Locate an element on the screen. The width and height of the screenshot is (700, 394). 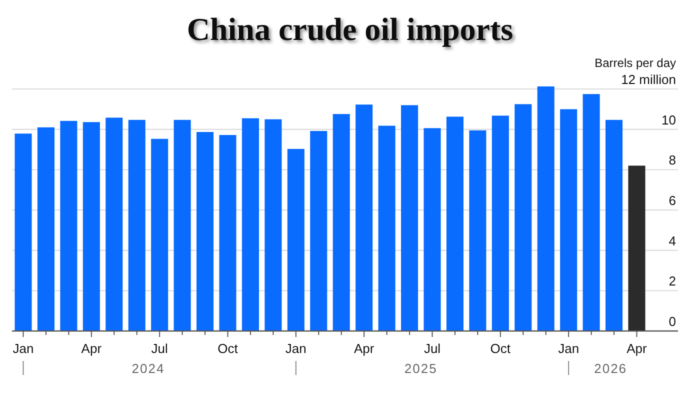
chart-title: China crude oil imports is located at coordinates (350, 29).